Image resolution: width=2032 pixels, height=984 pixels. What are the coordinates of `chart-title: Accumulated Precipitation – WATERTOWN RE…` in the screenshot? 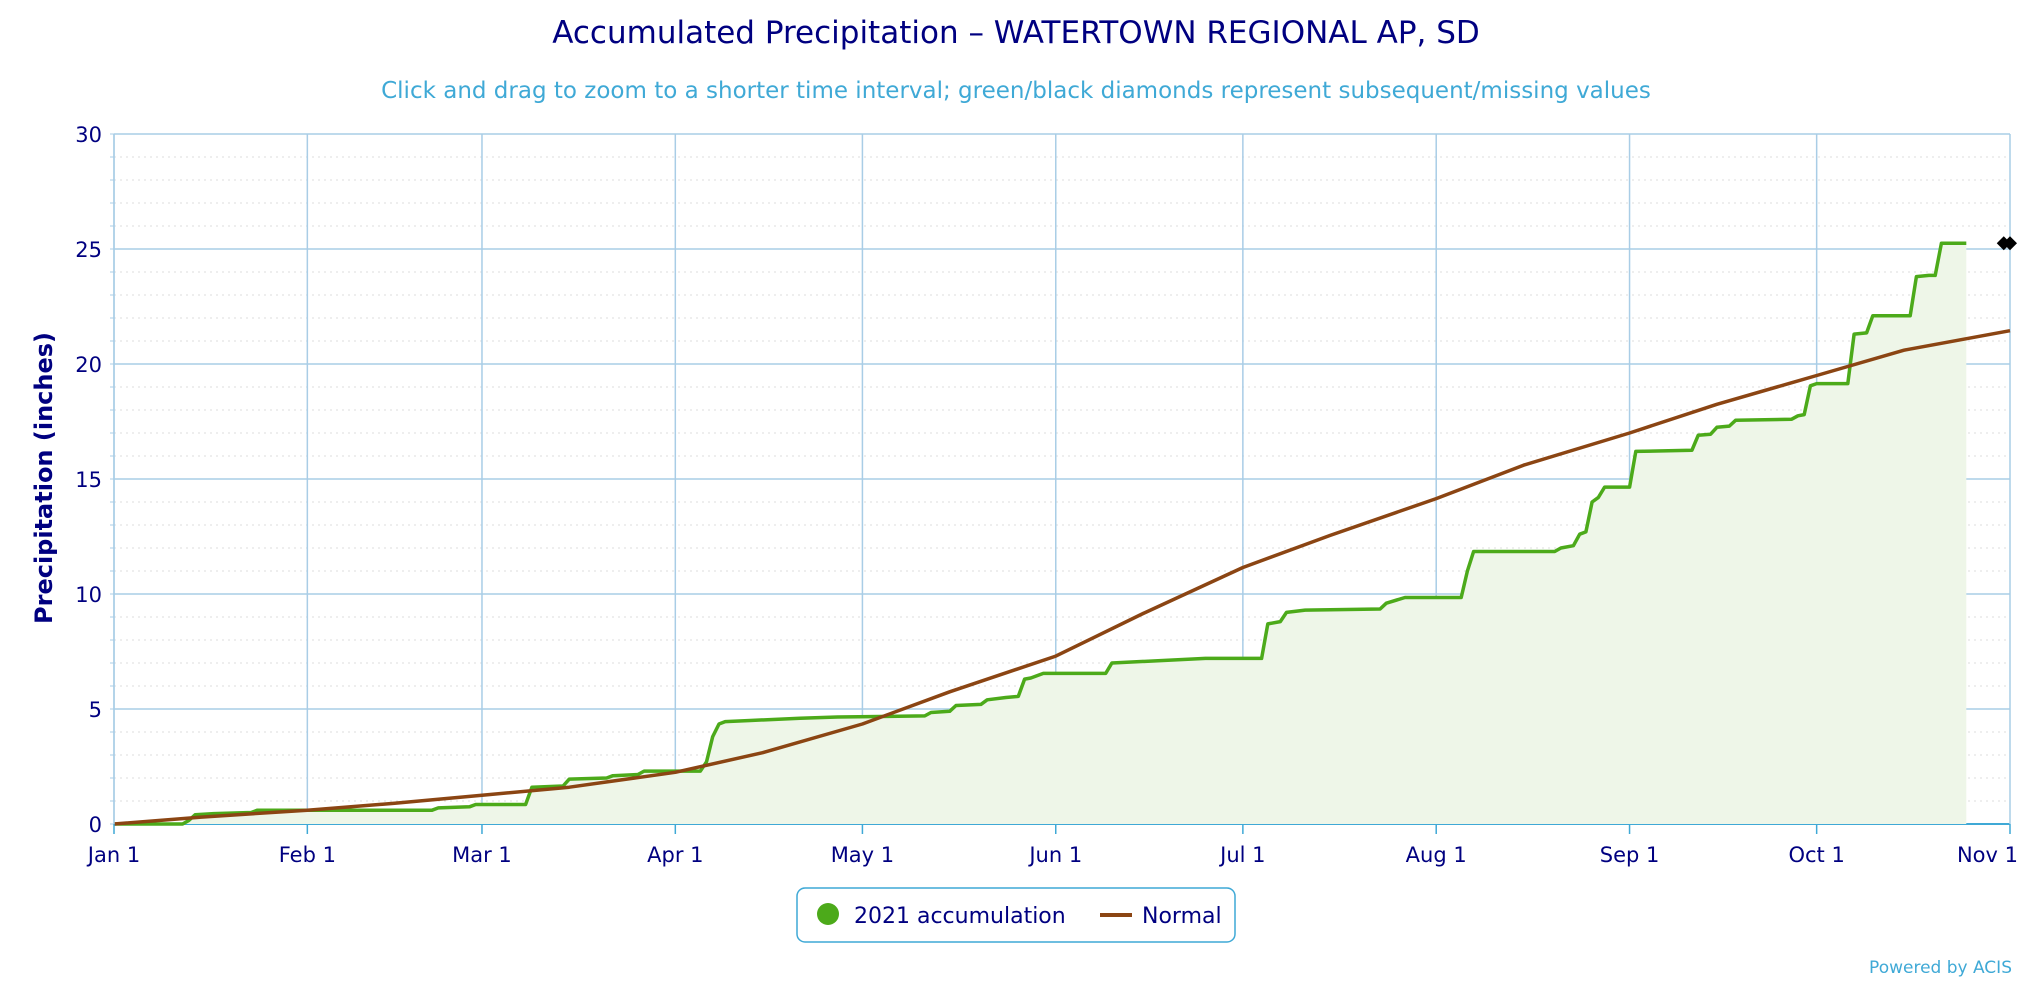 It's located at (1016, 33).